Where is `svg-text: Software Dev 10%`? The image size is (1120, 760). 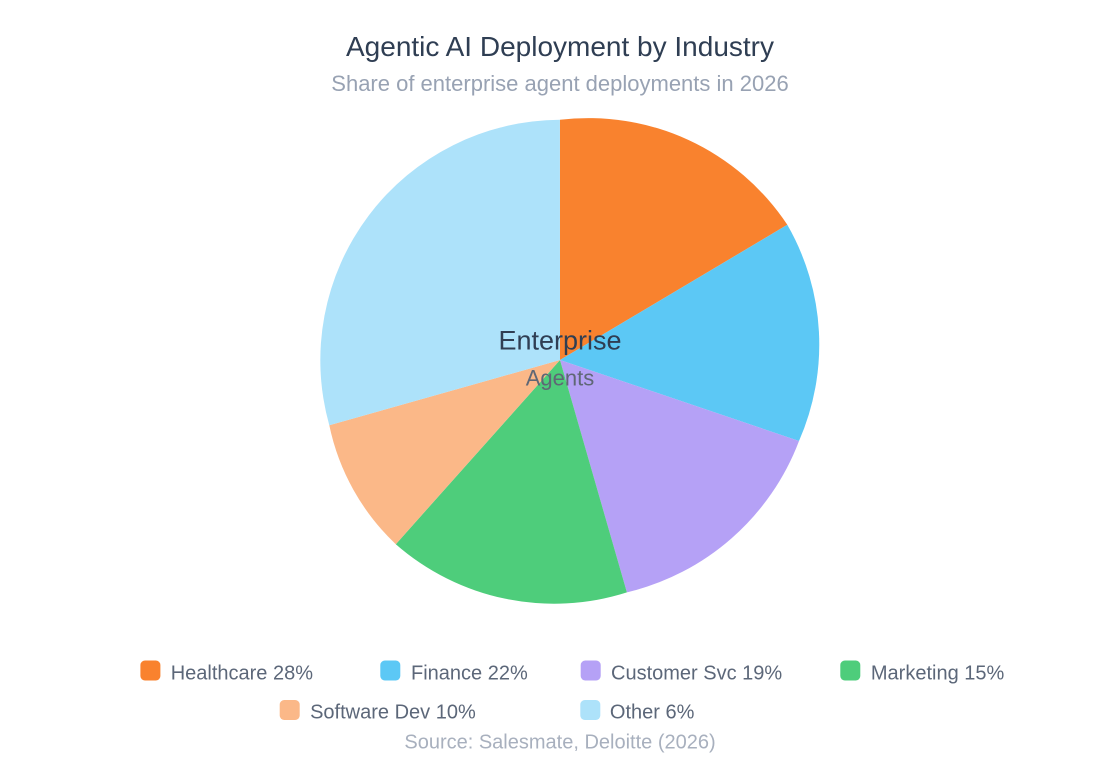 svg-text: Software Dev 10% is located at coordinates (393, 712).